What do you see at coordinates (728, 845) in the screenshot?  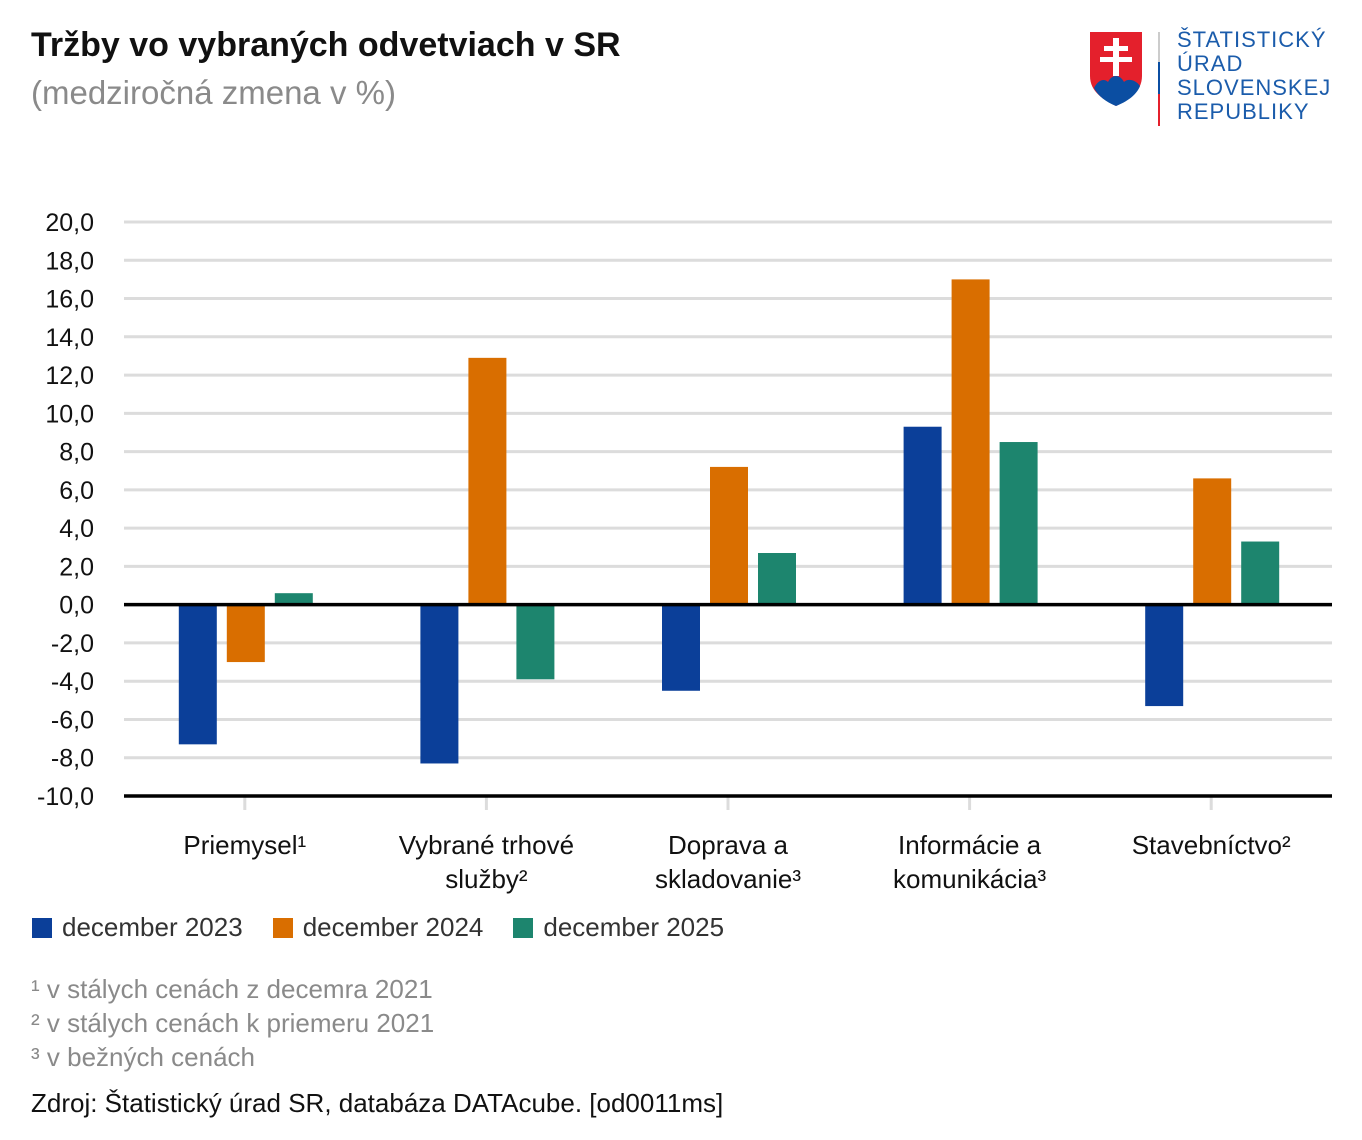 I see `x-tick-label: Doprava a` at bounding box center [728, 845].